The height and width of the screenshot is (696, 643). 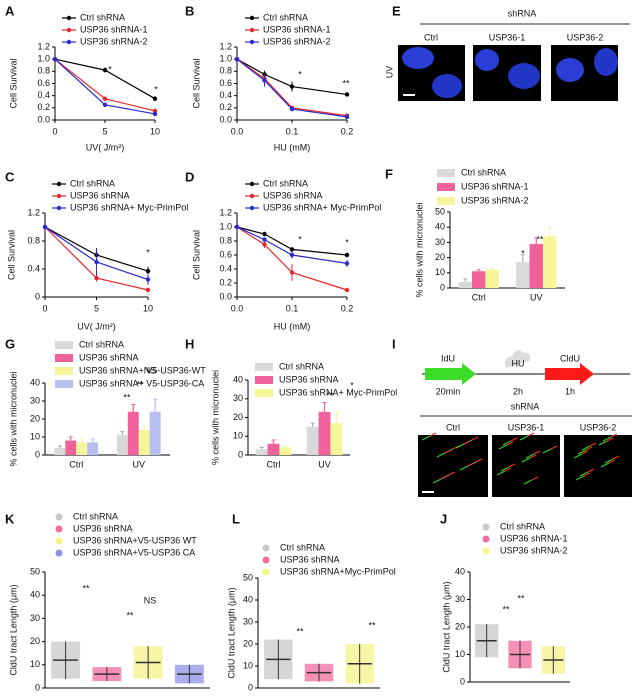 I want to click on x-axis-label: UV( J/m²), so click(x=96, y=326).